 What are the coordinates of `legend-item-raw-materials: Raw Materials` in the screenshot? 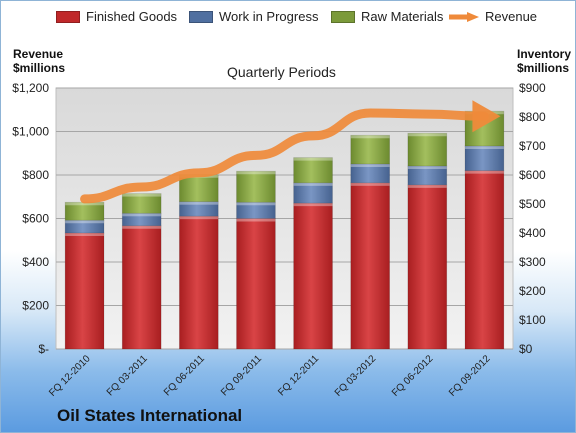 It's located at (387, 16).